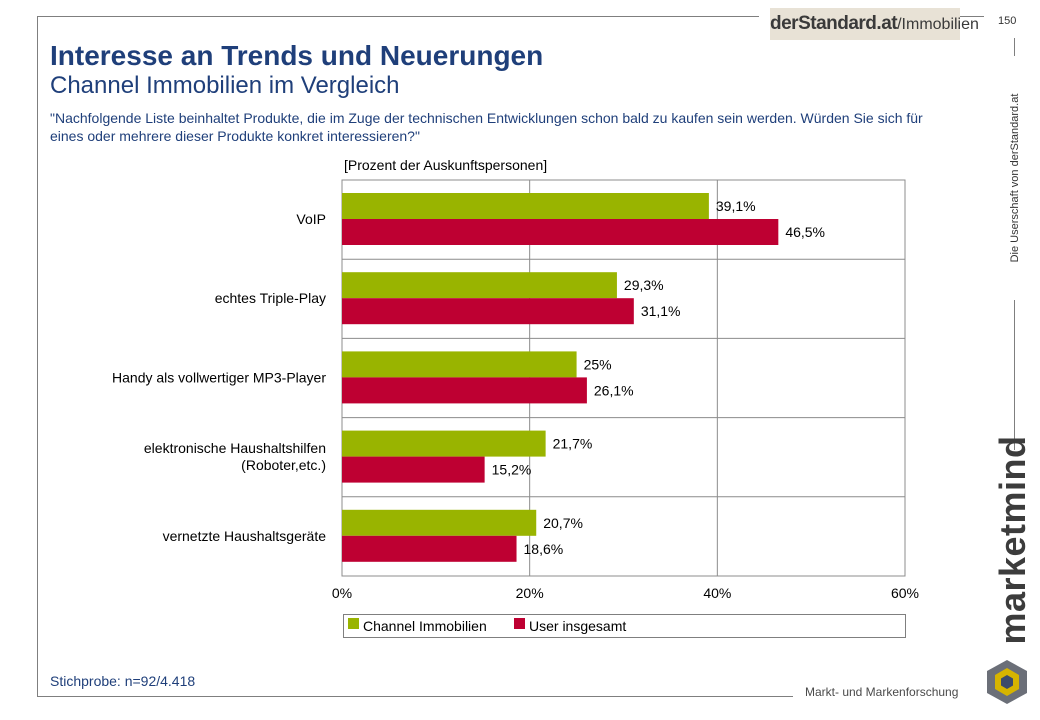  I want to click on category-label: Handy als vollwertiger MP3-Player, so click(219, 377).